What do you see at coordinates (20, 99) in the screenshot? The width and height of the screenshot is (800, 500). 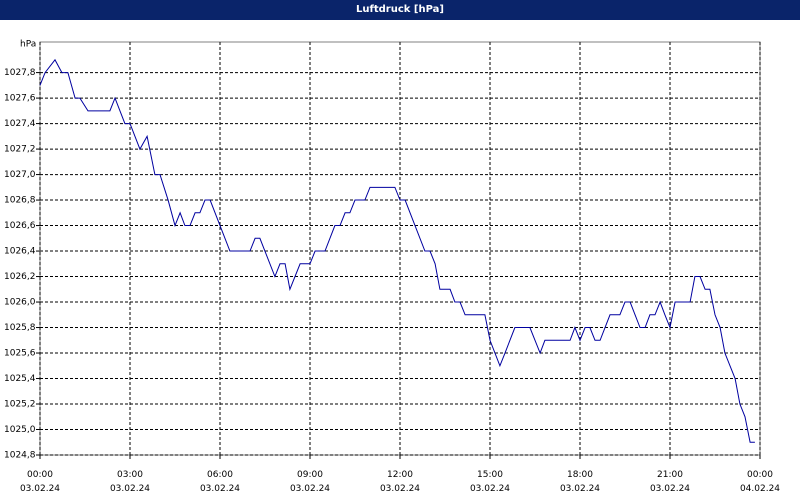 I see `y-tick-label: 1027,6` at bounding box center [20, 99].